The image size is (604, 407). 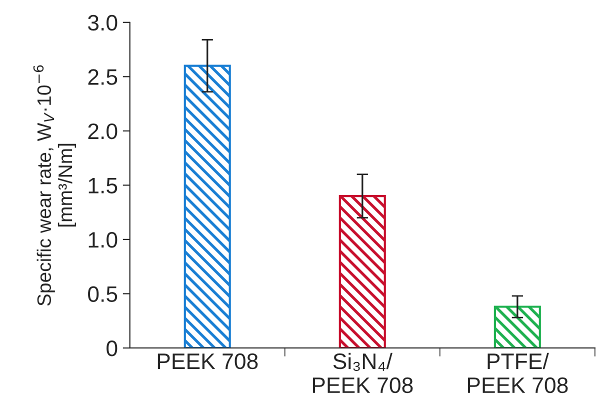 I want to click on x-tick-label: PEEK 708, so click(x=208, y=361).